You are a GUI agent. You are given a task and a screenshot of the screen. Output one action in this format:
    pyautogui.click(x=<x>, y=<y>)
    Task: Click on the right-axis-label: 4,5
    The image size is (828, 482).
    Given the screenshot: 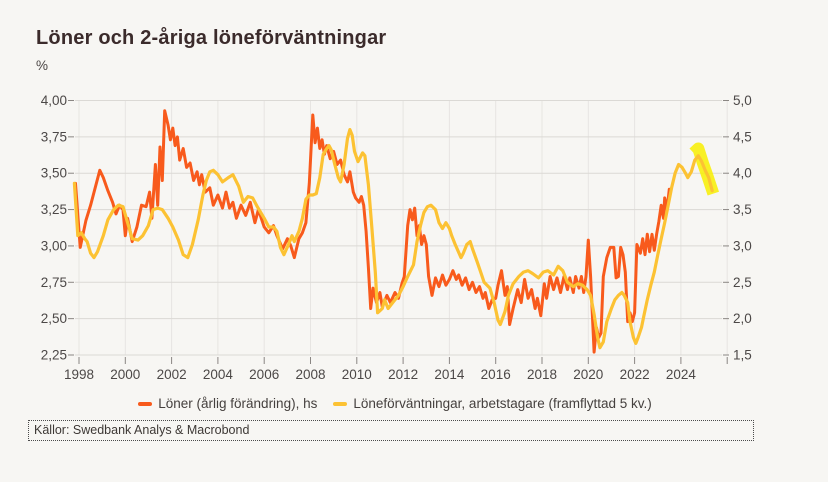 What is the action you would take?
    pyautogui.click(x=742, y=136)
    